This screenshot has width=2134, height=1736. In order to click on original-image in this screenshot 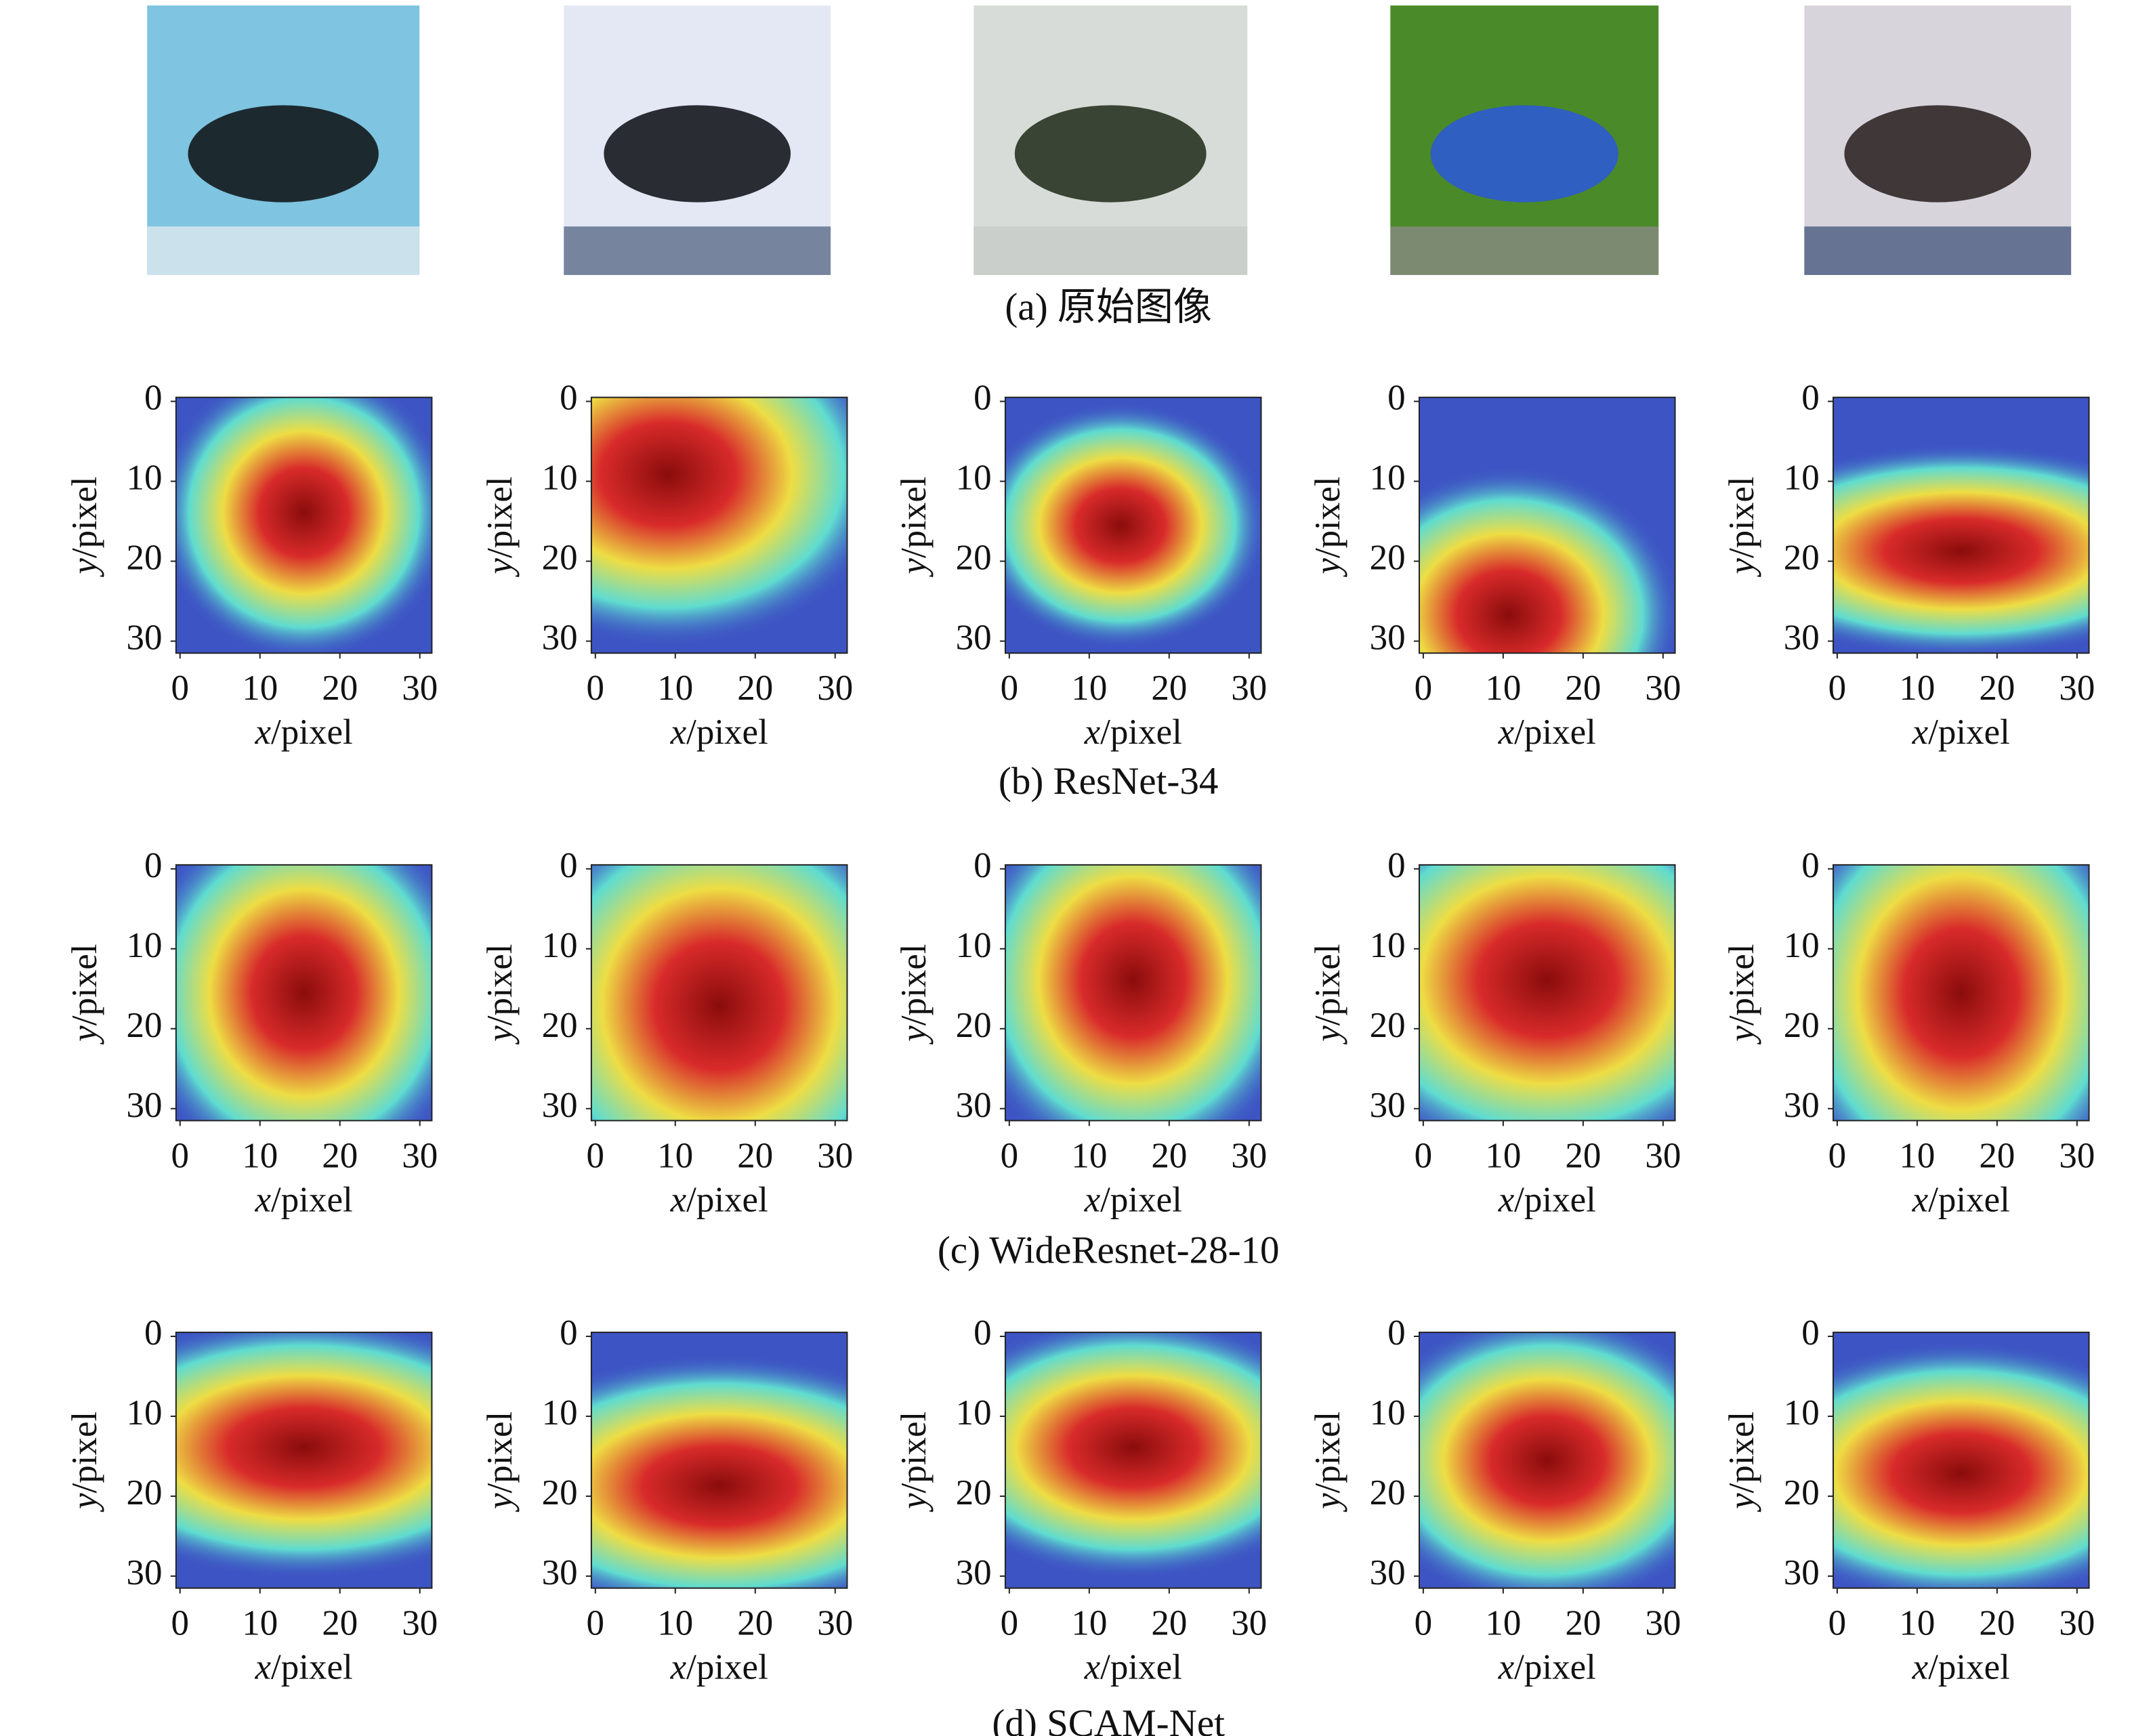, I will do `click(283, 140)`.